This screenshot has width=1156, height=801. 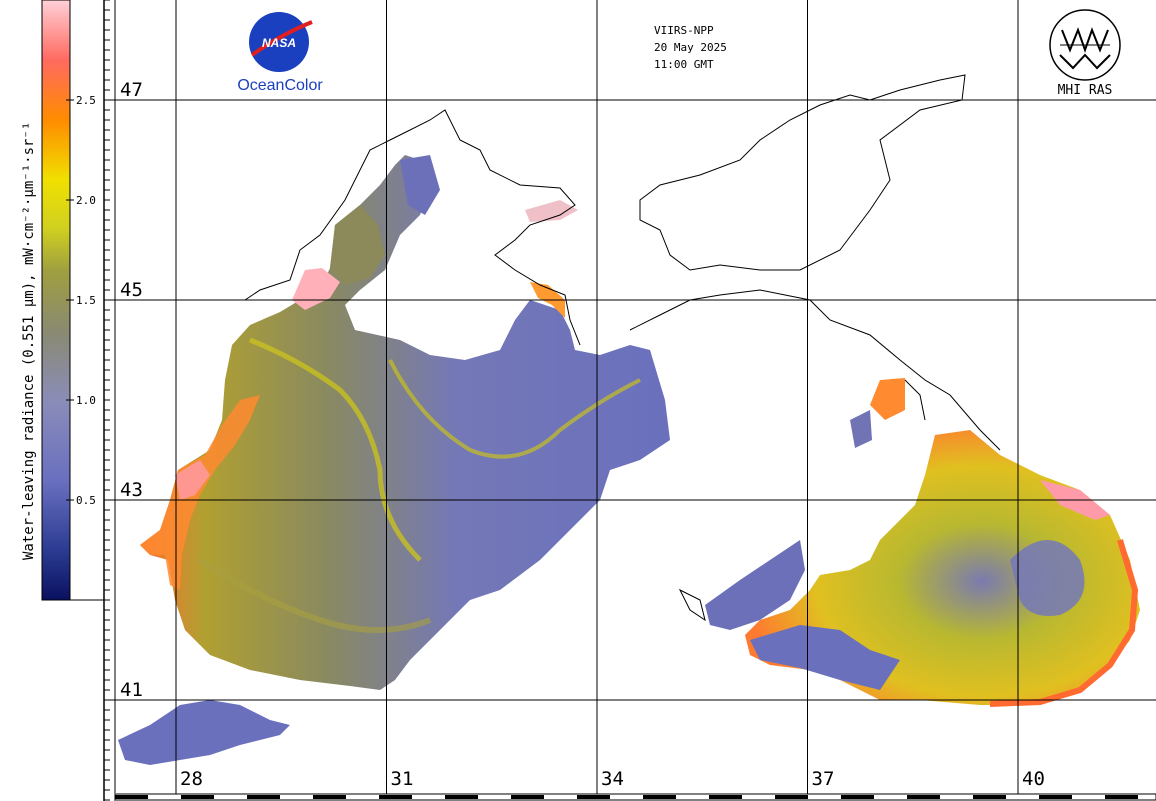 What do you see at coordinates (684, 30) in the screenshot?
I see `sensor-label: VIIRS-NPP` at bounding box center [684, 30].